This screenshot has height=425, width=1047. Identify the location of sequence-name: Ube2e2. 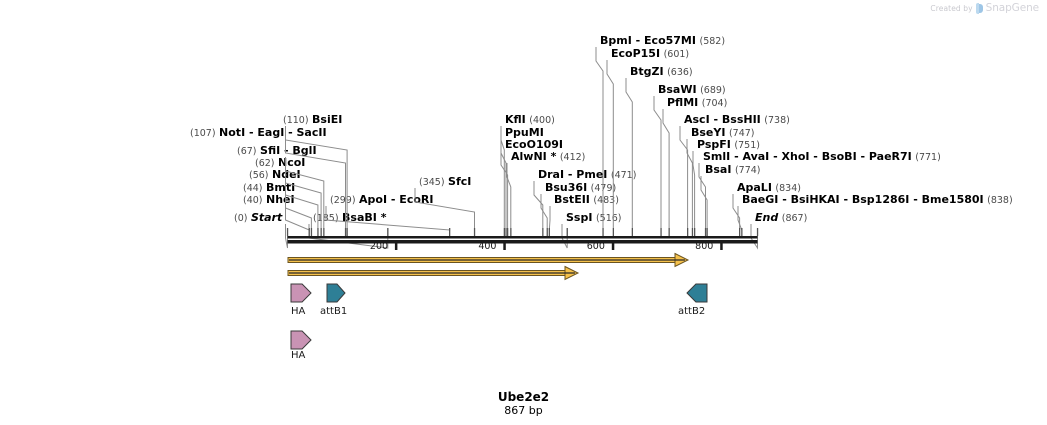
(523, 397).